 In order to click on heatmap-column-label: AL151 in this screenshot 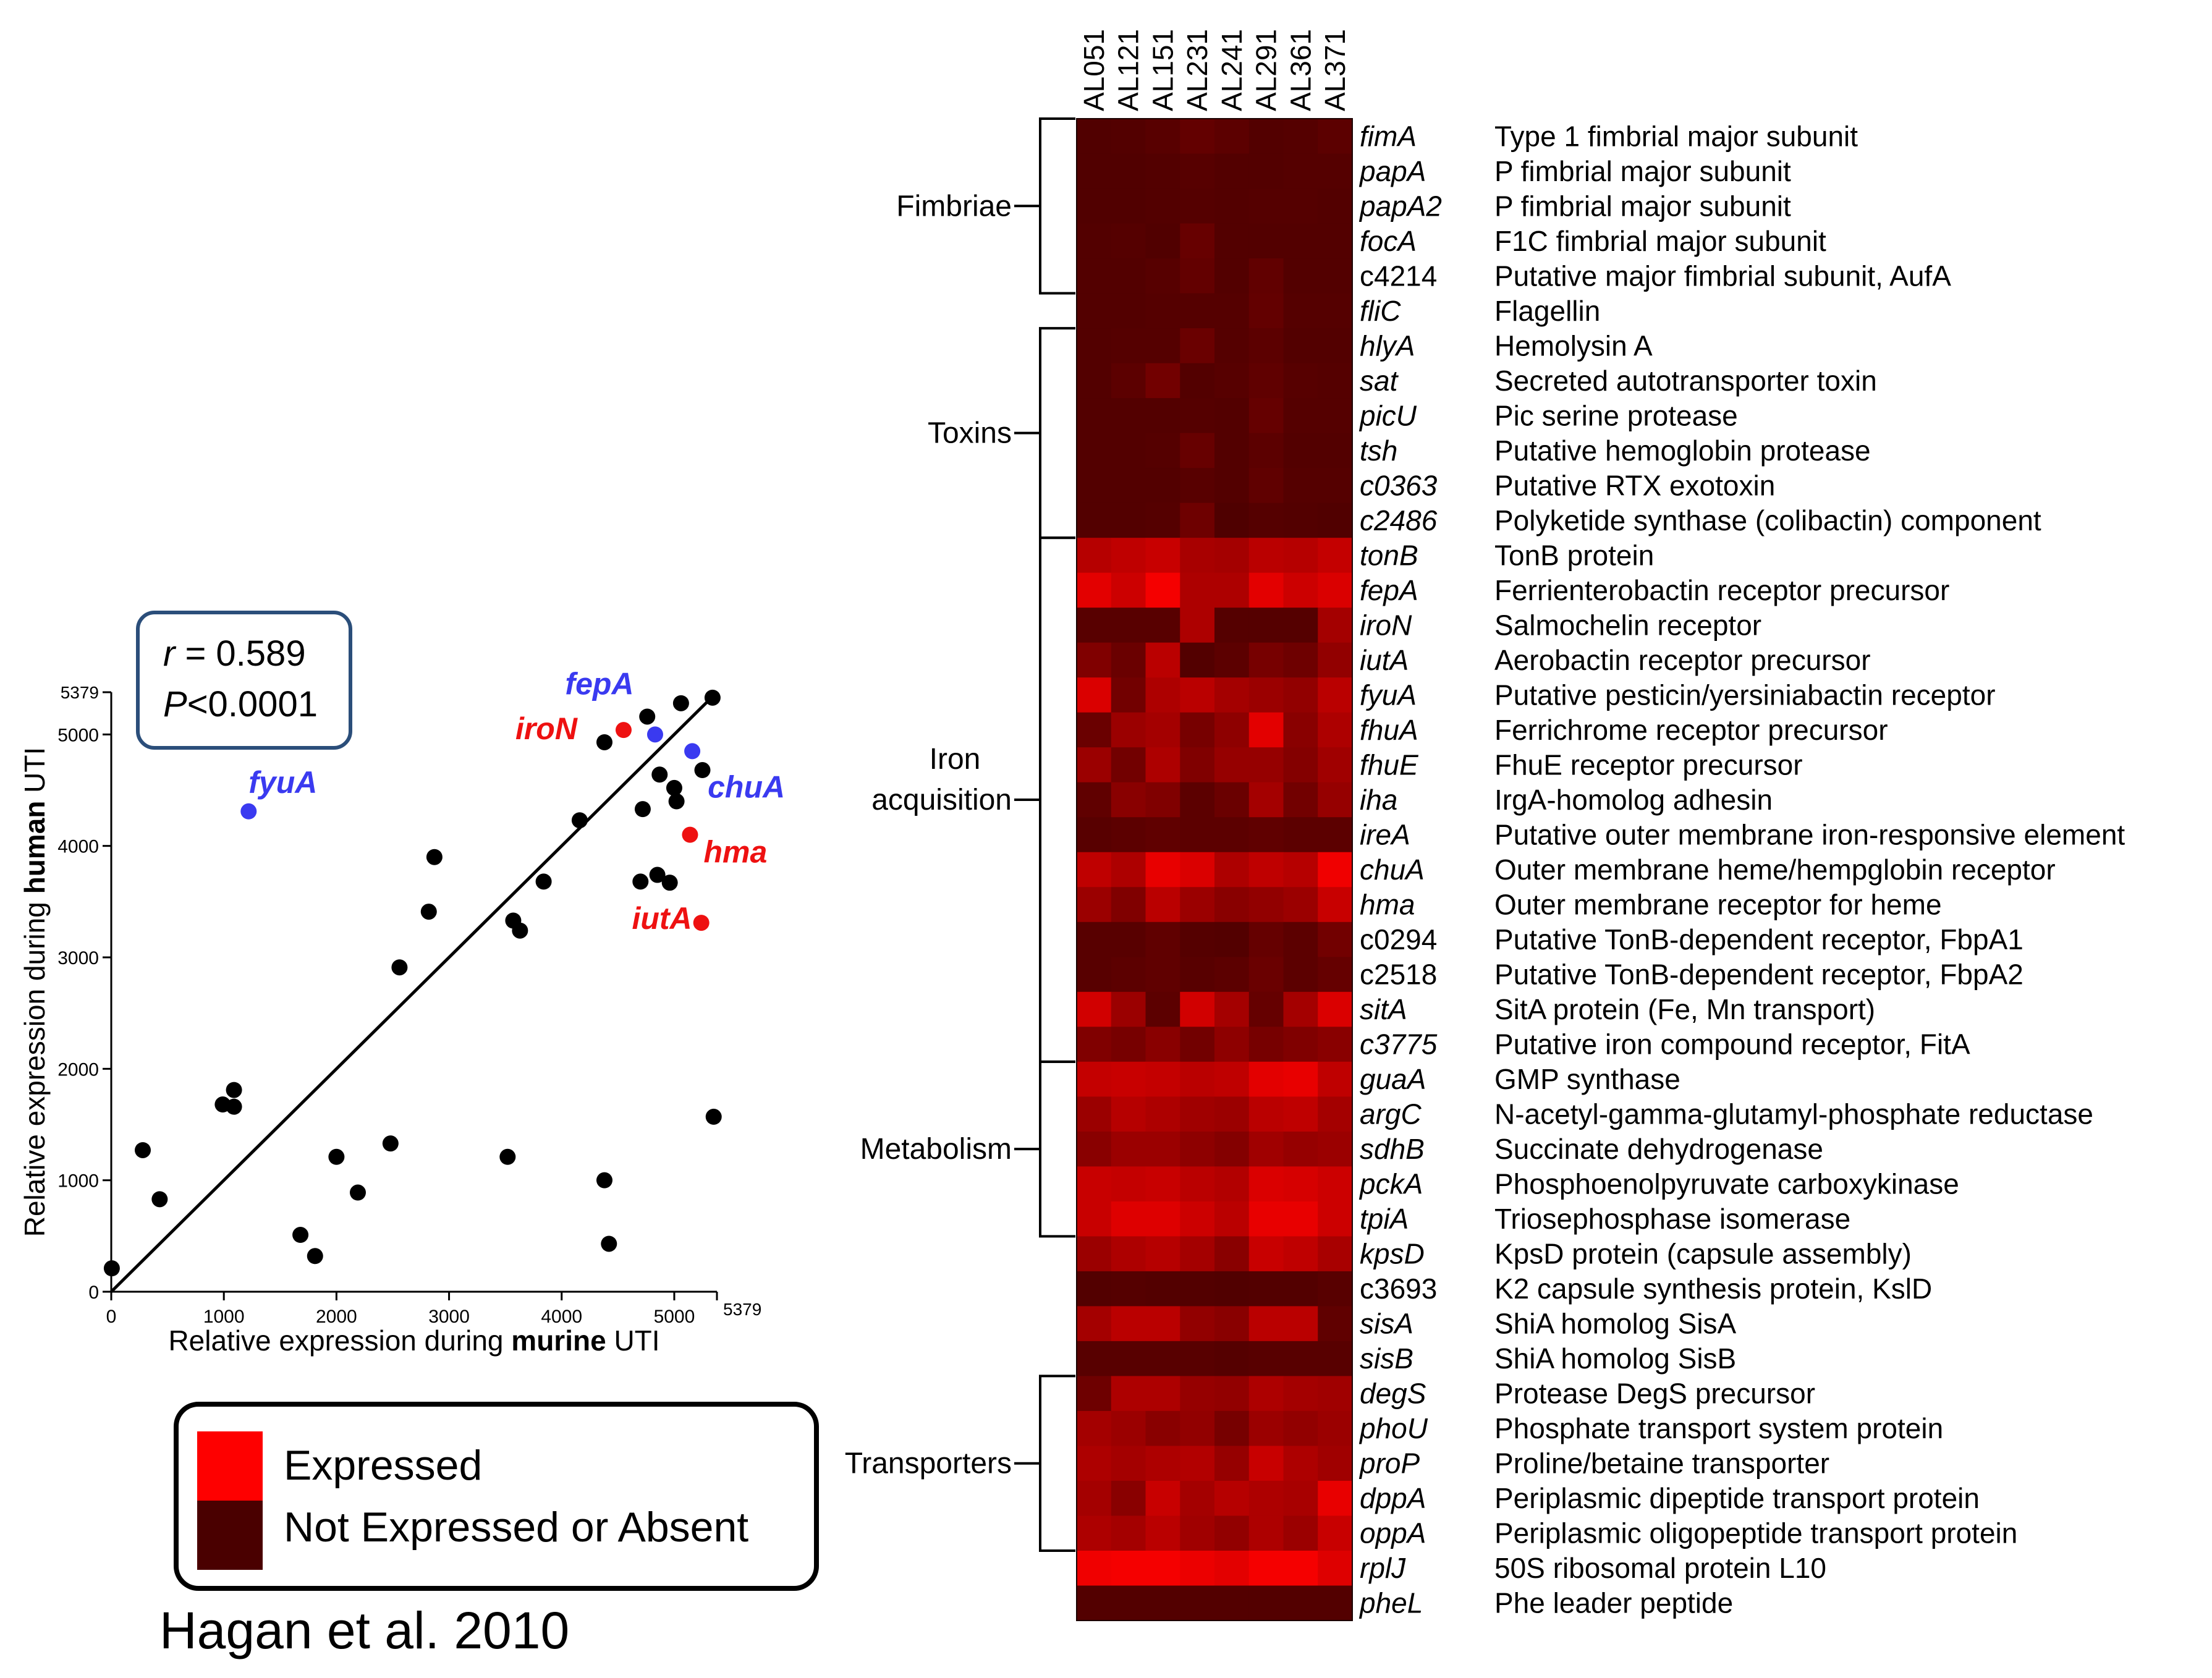, I will do `click(1163, 70)`.